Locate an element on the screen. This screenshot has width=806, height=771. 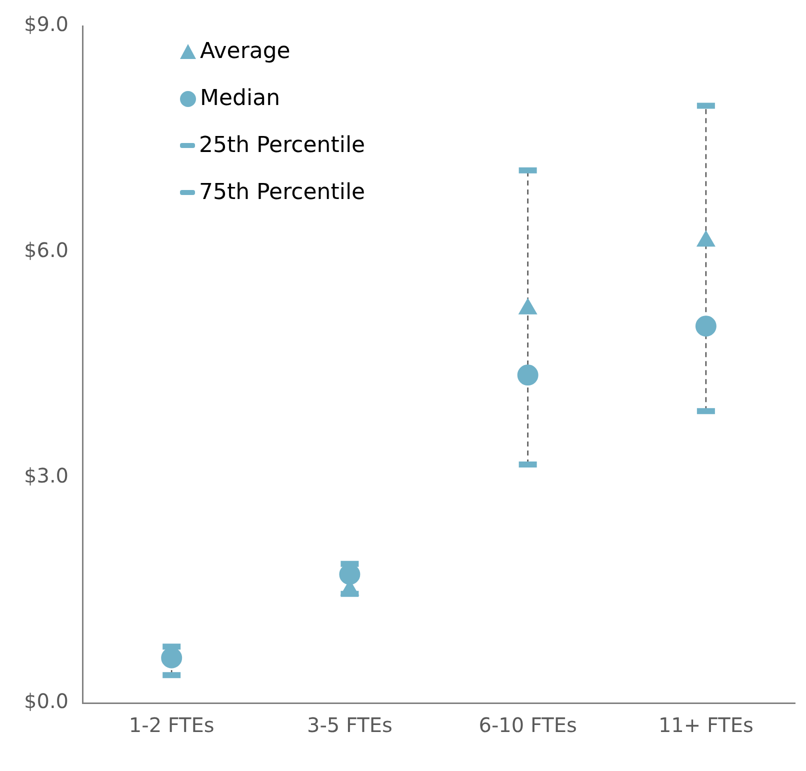
y-tick-label: $9.0 is located at coordinates (46, 24).